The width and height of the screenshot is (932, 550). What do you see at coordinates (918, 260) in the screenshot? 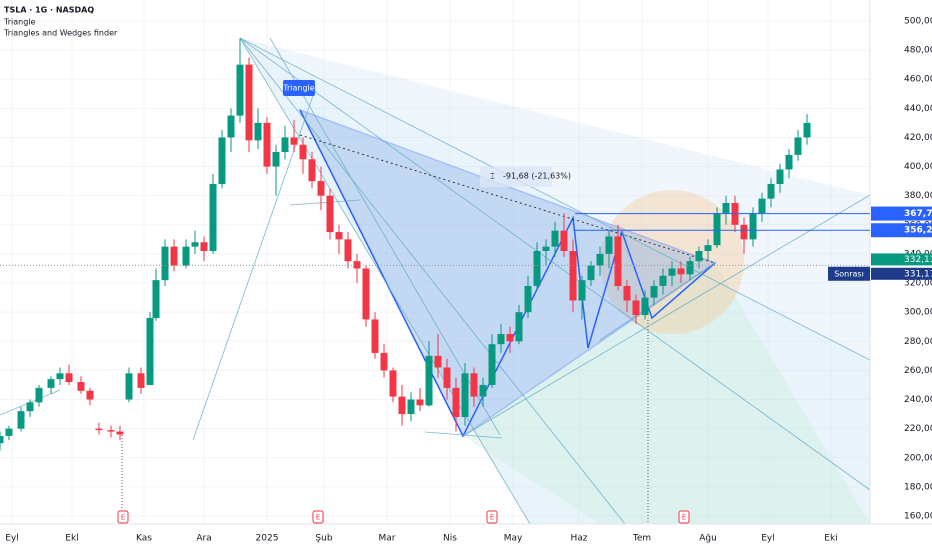
I see `price-badge-label: 332,11` at bounding box center [918, 260].